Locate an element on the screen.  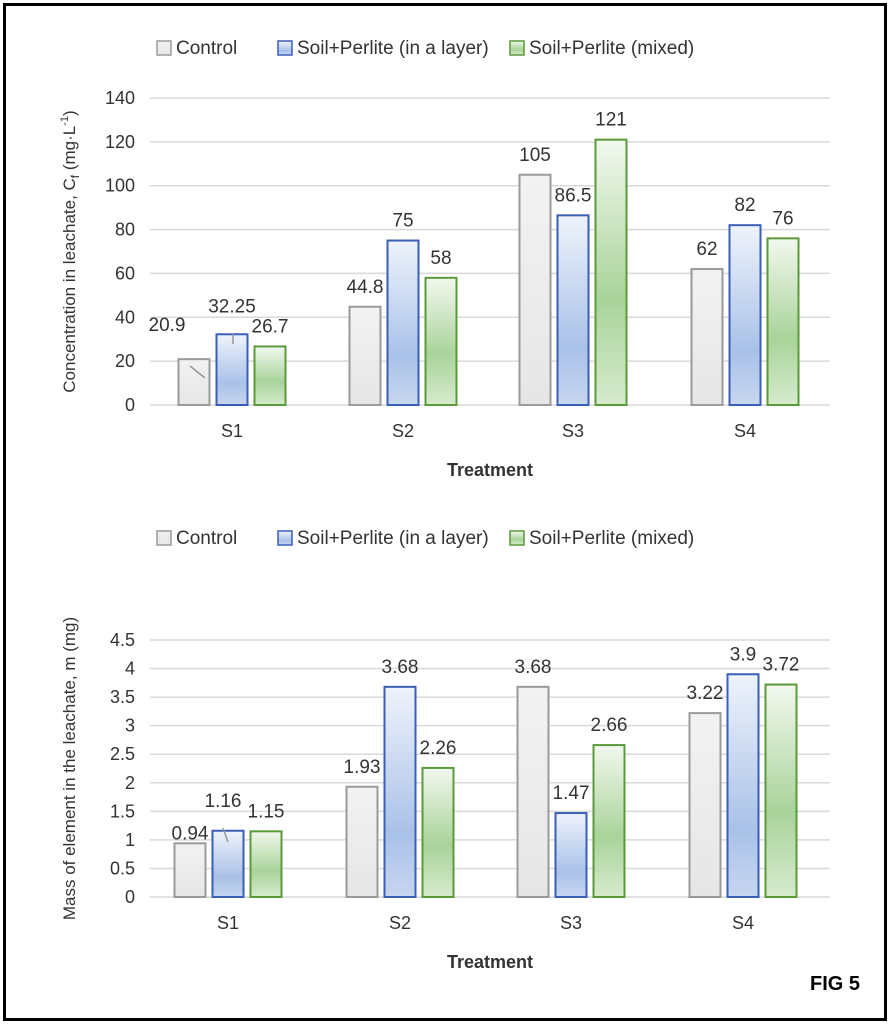
y-tick-label: 2 is located at coordinates (130, 783).